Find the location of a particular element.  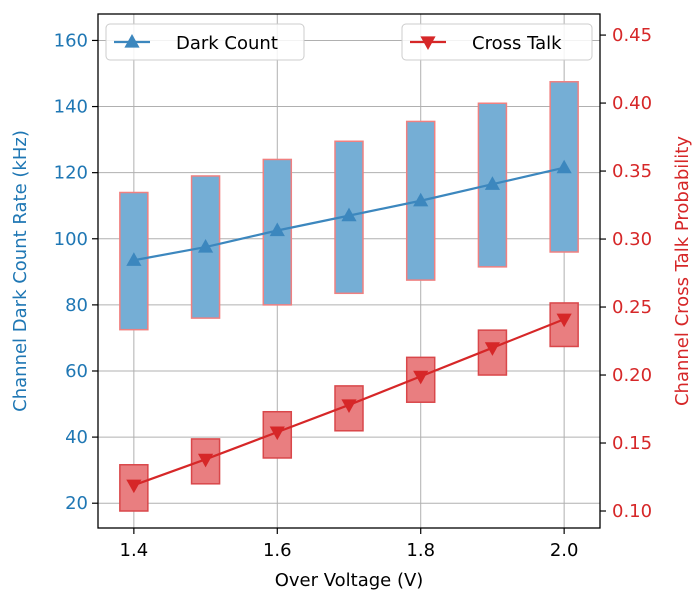

x-axis: 1.4 1.6 1.8 2.0 is located at coordinates (349, 544).